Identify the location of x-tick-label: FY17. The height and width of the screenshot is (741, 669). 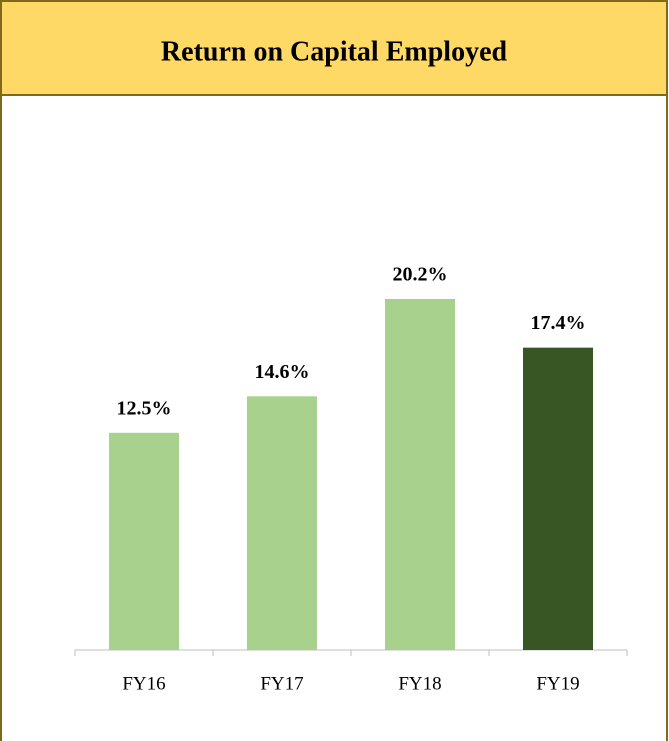
(281, 683).